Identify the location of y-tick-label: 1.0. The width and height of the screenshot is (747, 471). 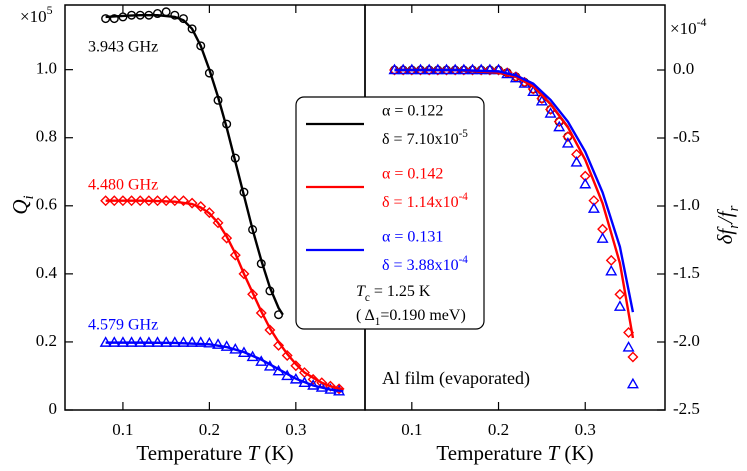
(46, 68).